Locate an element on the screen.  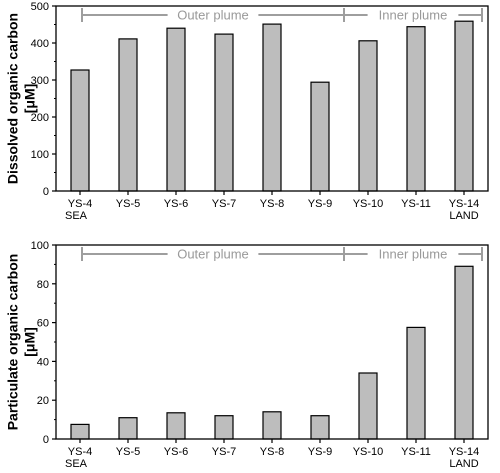
y-tick-label: 60 is located at coordinates (43, 324).